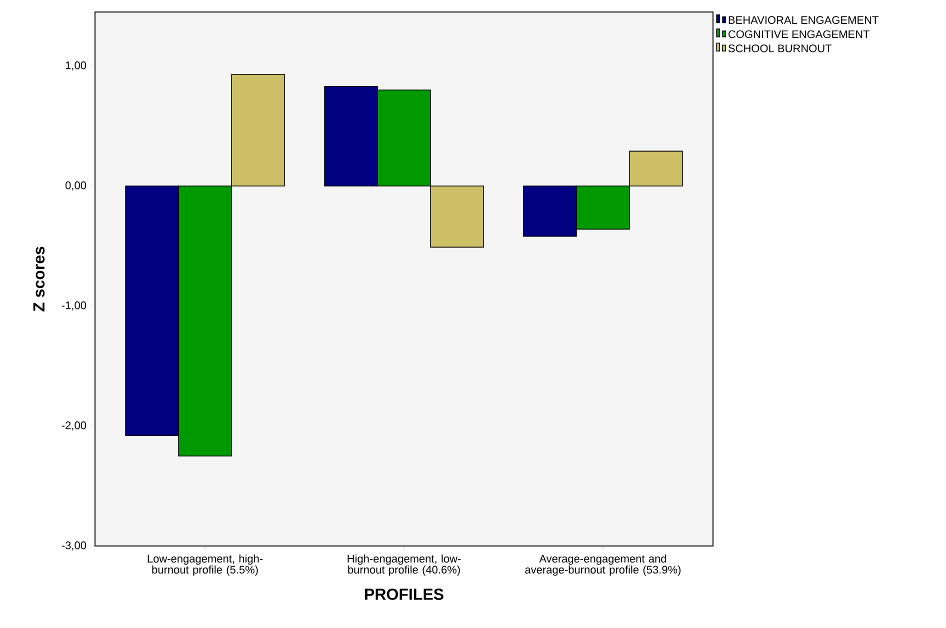 The image size is (946, 628). Describe the element at coordinates (803, 20) in the screenshot. I see `legend-label: BEHAVIORAL ENGAGEMENT` at that location.